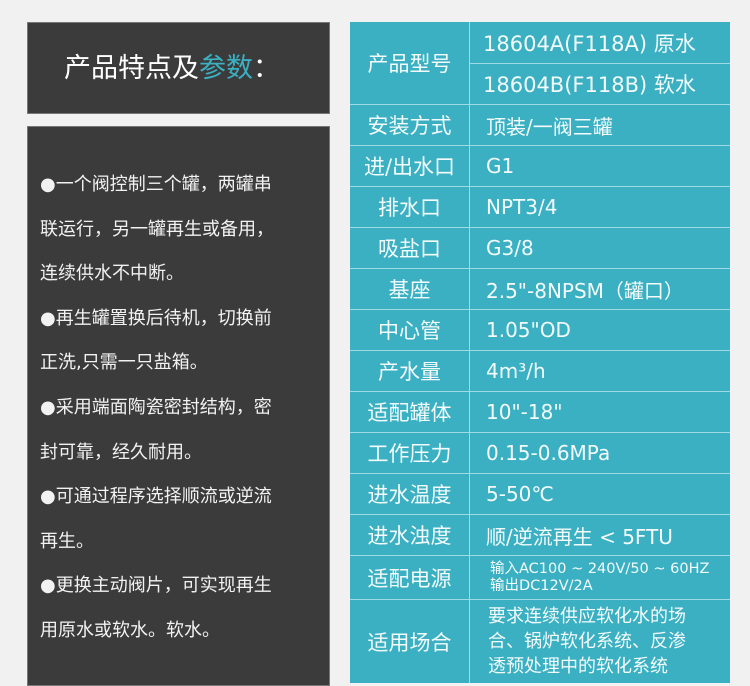 This screenshot has width=750, height=686. What do you see at coordinates (587, 616) in the screenshot?
I see `spec-value-line: 要求连续供应软化水的场` at bounding box center [587, 616].